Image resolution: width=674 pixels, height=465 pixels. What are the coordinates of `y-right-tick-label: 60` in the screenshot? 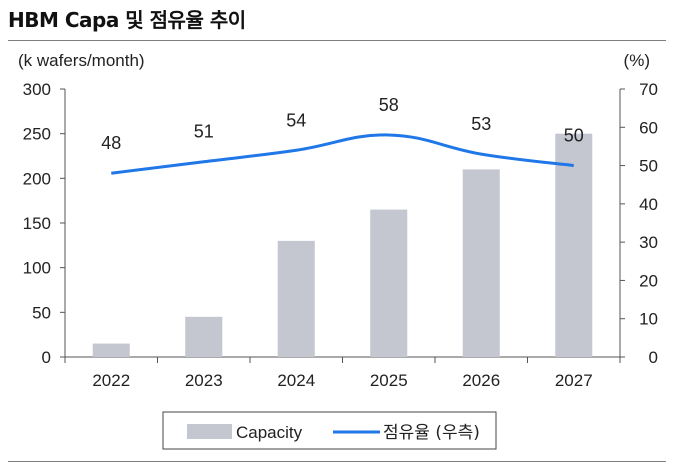 It's located at (648, 127).